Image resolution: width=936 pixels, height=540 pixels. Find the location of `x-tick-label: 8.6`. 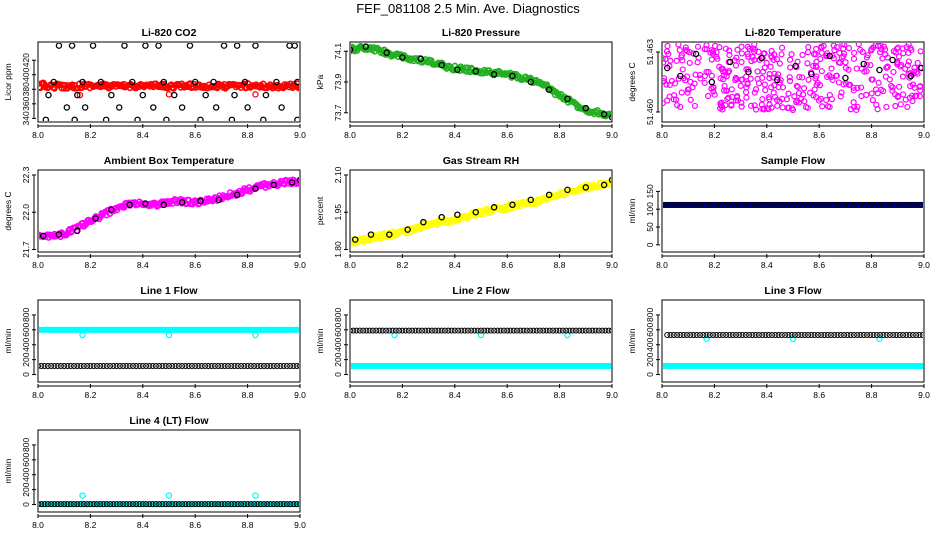

x-tick-label: 8.6 is located at coordinates (195, 135).